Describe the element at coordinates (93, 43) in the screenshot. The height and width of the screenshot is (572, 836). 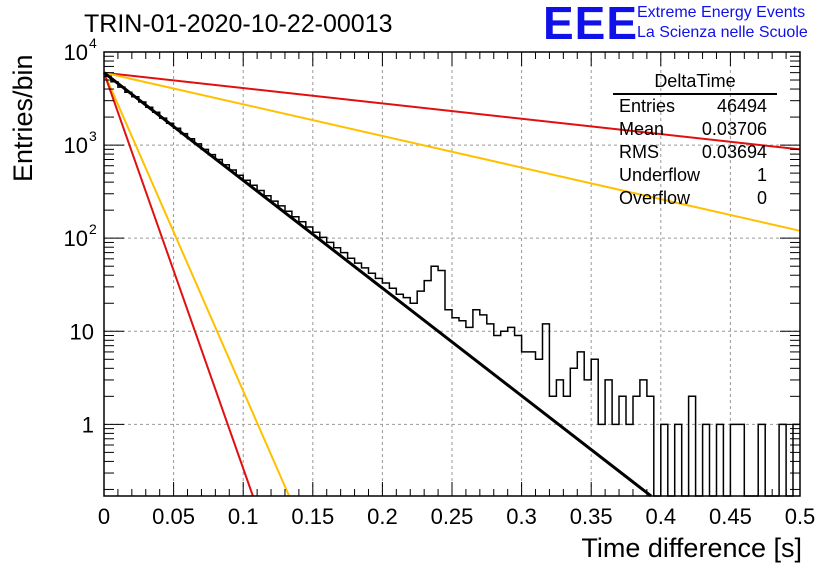
I see `y-tick-exponent: 4` at that location.